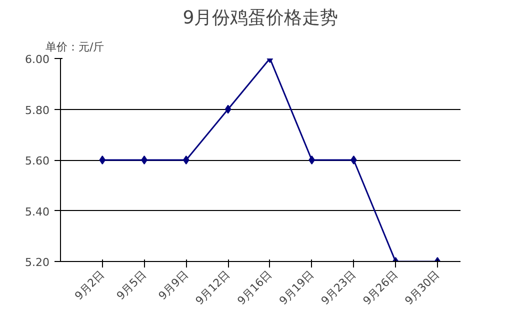  Describe the element at coordinates (37, 262) in the screenshot. I see `y-tick-label: 5.20` at that location.